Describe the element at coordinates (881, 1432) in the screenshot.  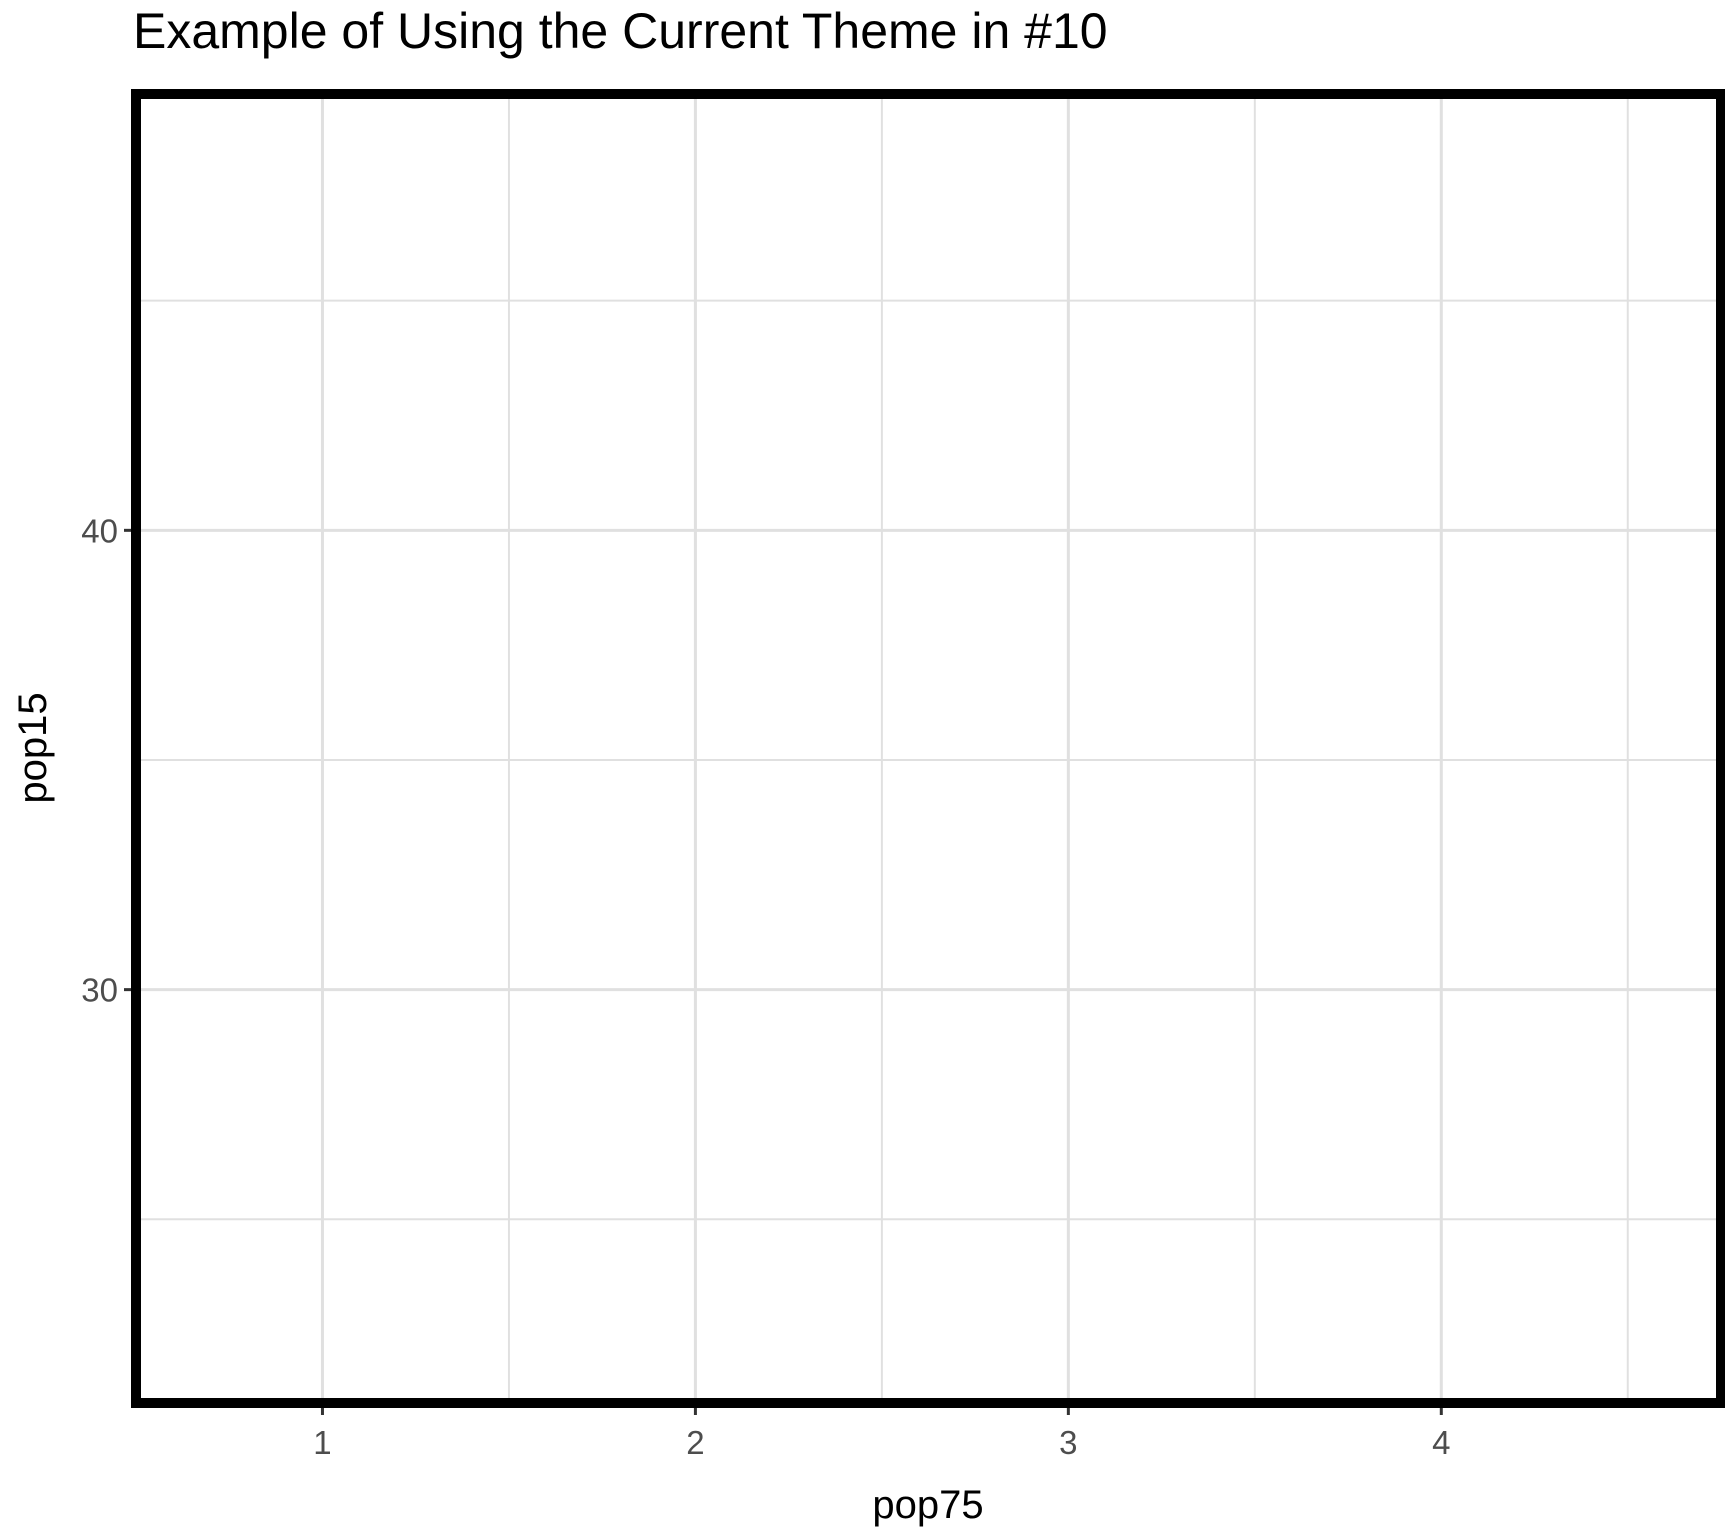
I see `x-axis-ticks: 1 2 3 4` at that location.